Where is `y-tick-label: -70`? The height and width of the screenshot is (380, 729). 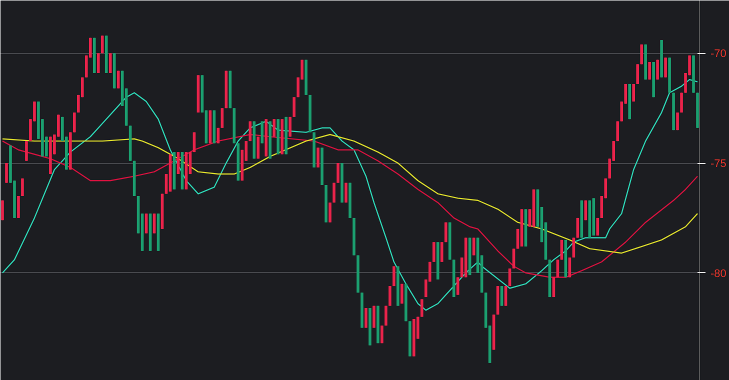
y-tick-label: -70 is located at coordinates (718, 54).